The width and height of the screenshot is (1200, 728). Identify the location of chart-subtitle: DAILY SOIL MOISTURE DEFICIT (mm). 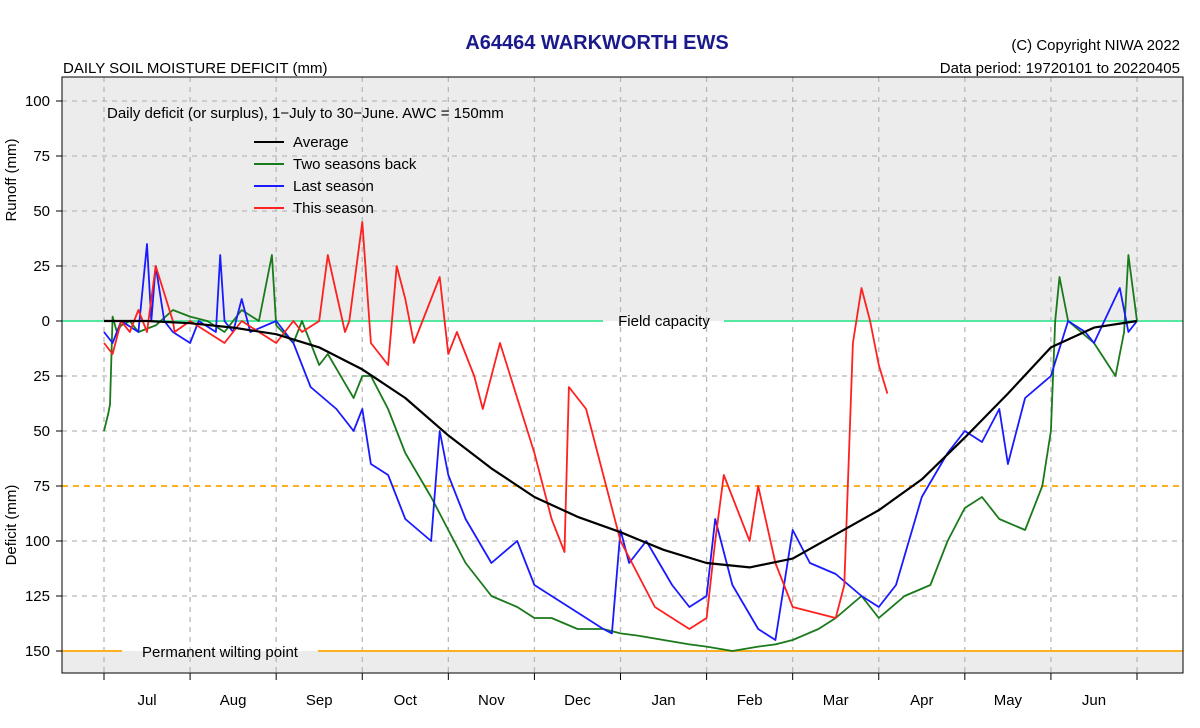
(195, 68).